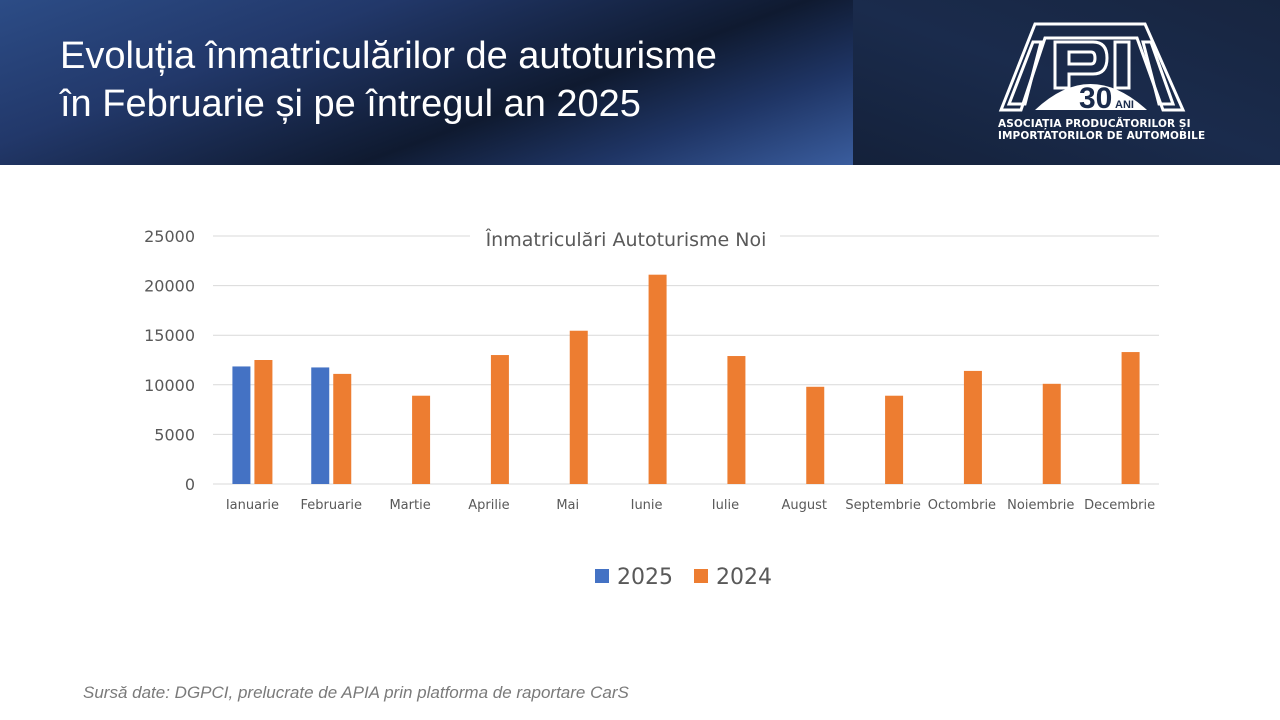 This screenshot has width=1280, height=720. Describe the element at coordinates (647, 505) in the screenshot. I see `x-tick-label: Iunie` at that location.